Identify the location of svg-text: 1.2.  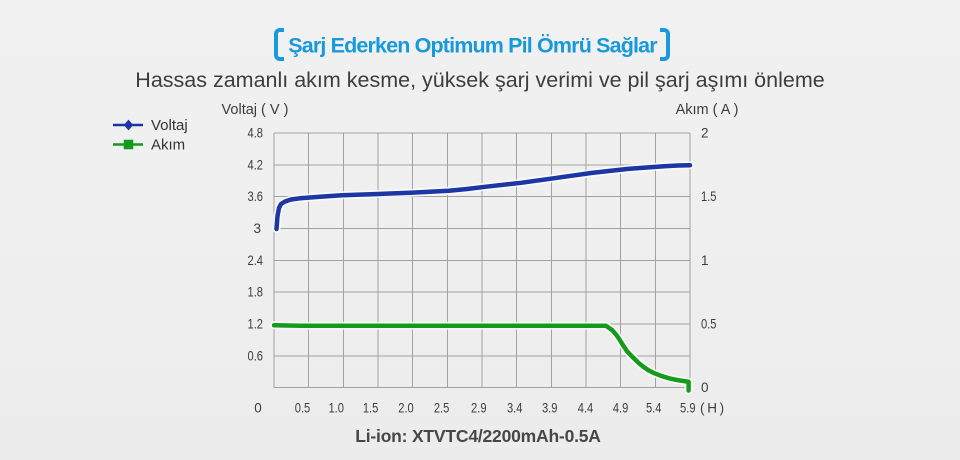
(256, 324).